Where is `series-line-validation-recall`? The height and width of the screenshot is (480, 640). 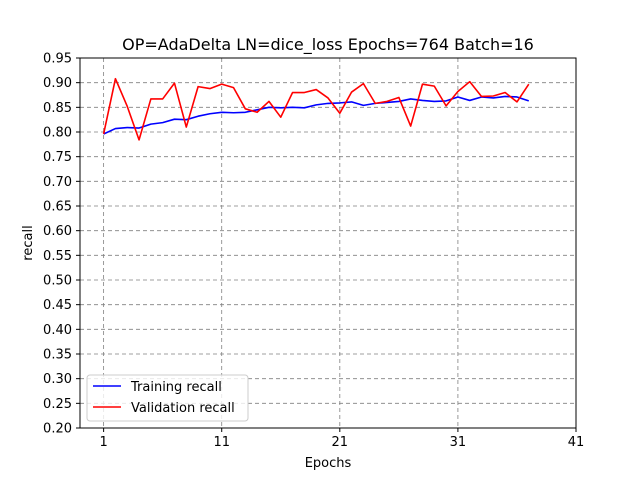
series-line-validation-recall is located at coordinates (316, 109).